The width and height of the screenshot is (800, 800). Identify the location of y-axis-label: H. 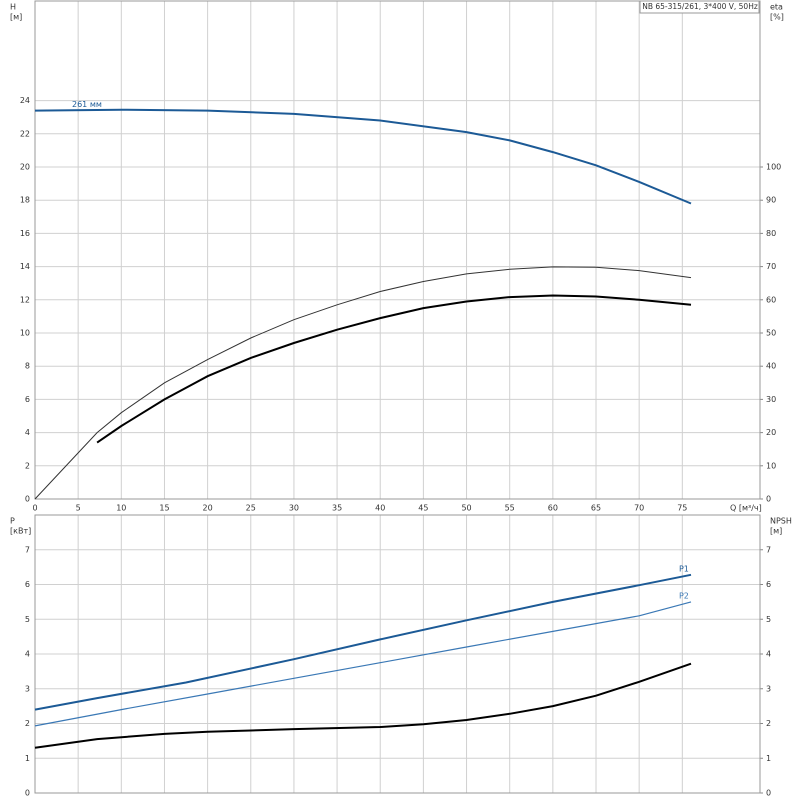
(13, 7).